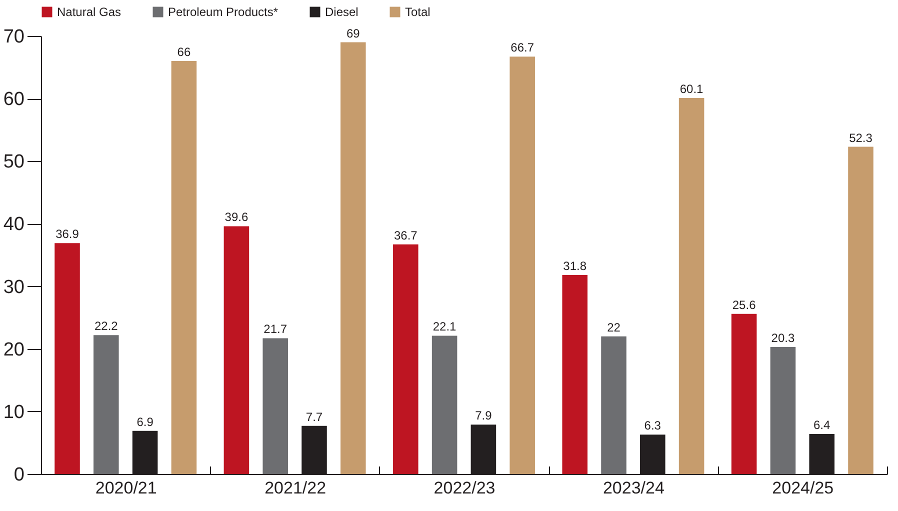 Image resolution: width=898 pixels, height=511 pixels. I want to click on legend-label: Petroleum Products*, so click(223, 12).